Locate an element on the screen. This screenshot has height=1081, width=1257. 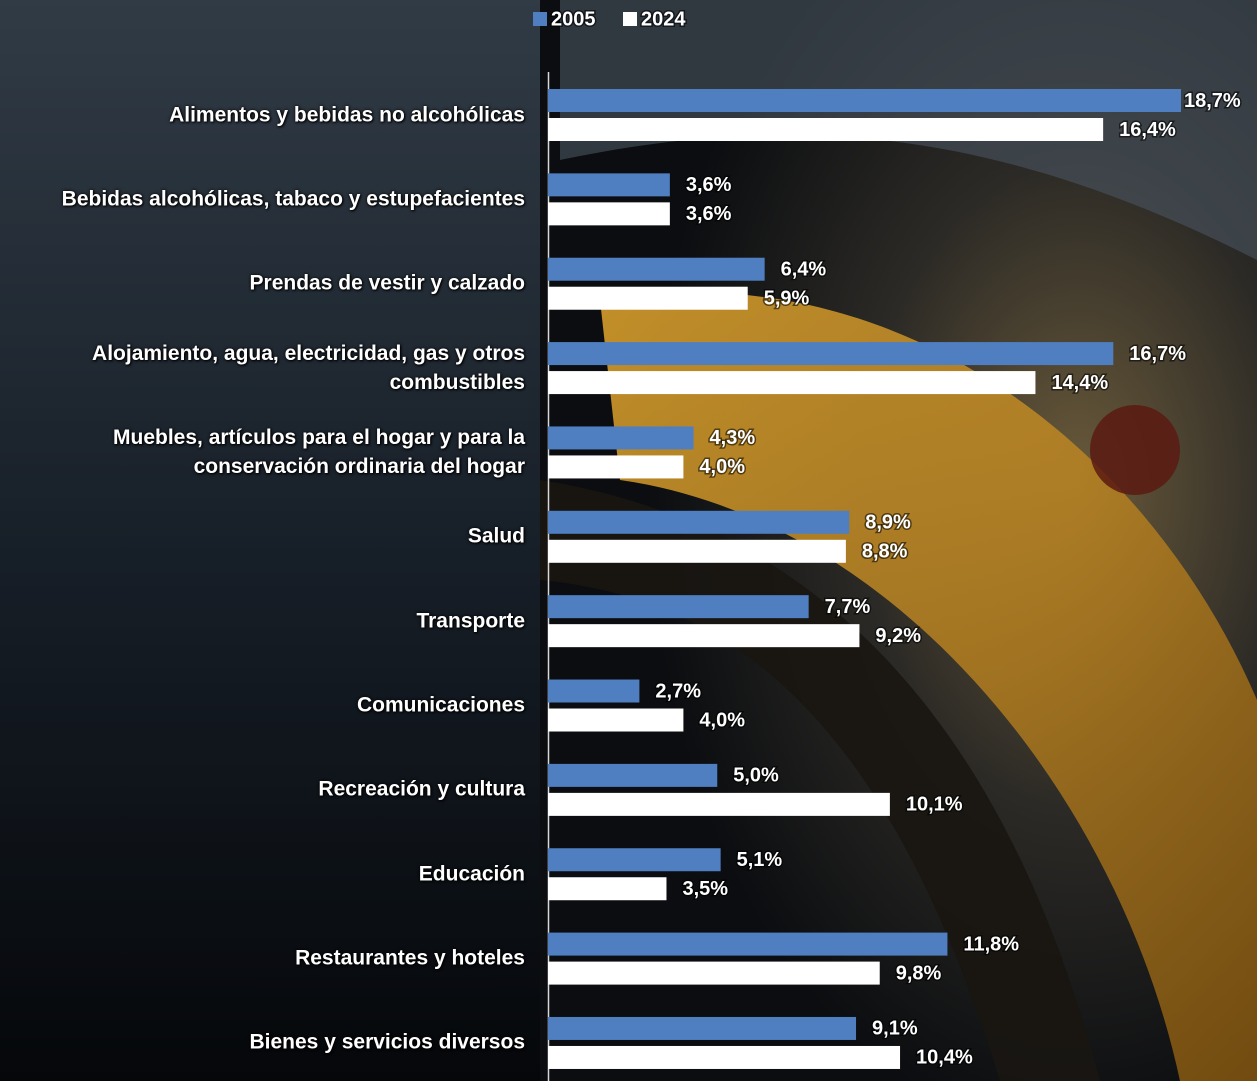
value-label: 11,8% is located at coordinates (991, 944).